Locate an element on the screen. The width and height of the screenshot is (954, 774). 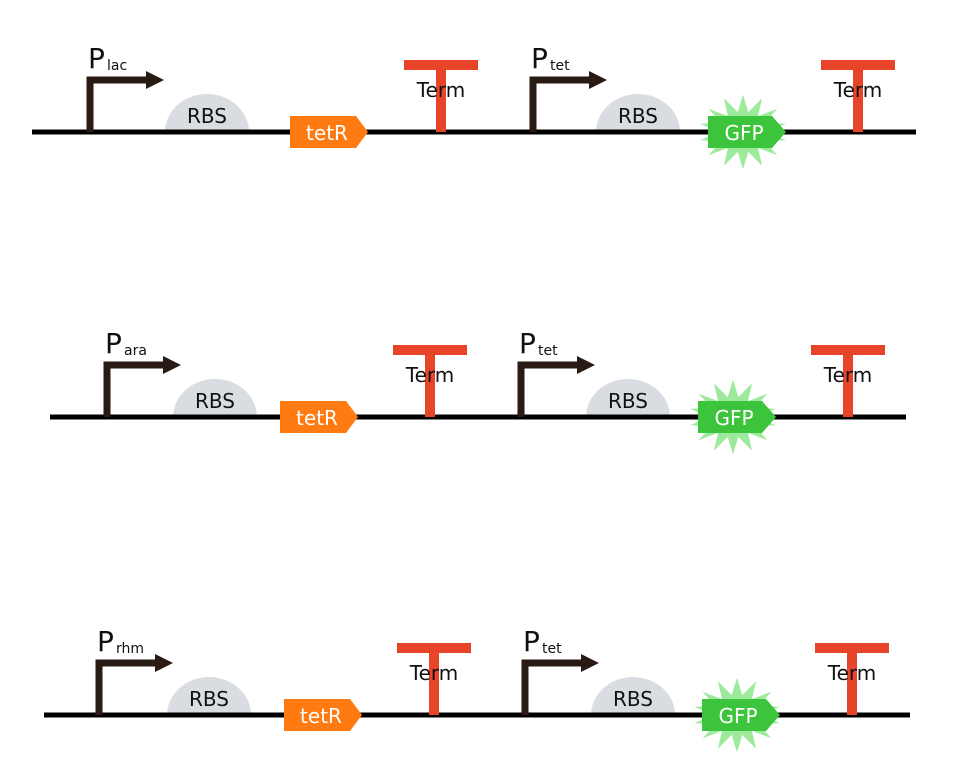
promoter-subscript: rhm is located at coordinates (130, 649).